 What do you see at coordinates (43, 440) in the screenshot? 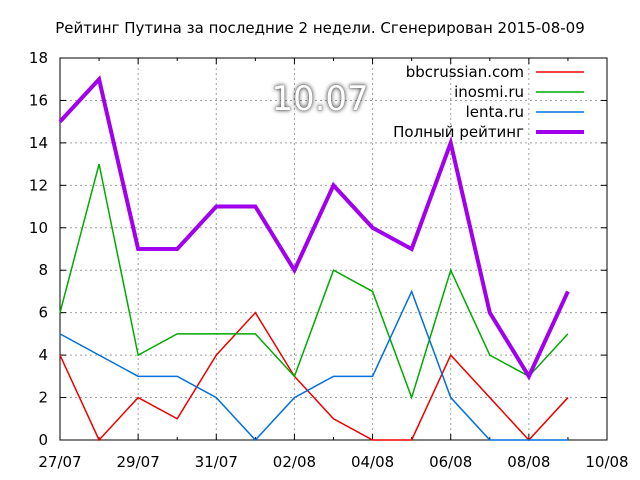
I see `y-tick-label: 0` at bounding box center [43, 440].